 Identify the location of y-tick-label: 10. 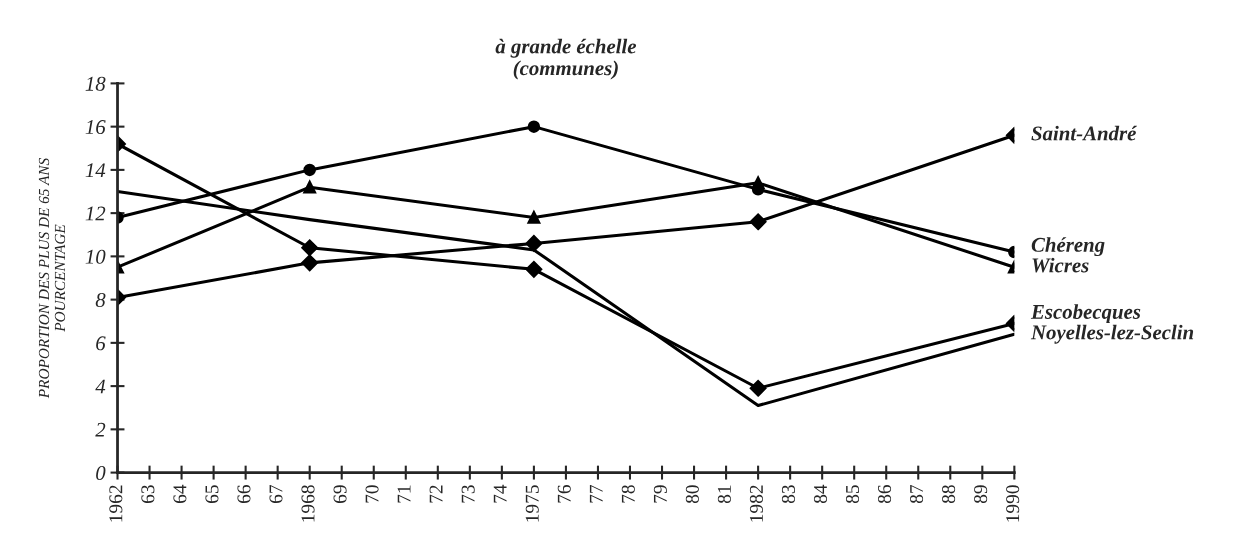
(95, 256).